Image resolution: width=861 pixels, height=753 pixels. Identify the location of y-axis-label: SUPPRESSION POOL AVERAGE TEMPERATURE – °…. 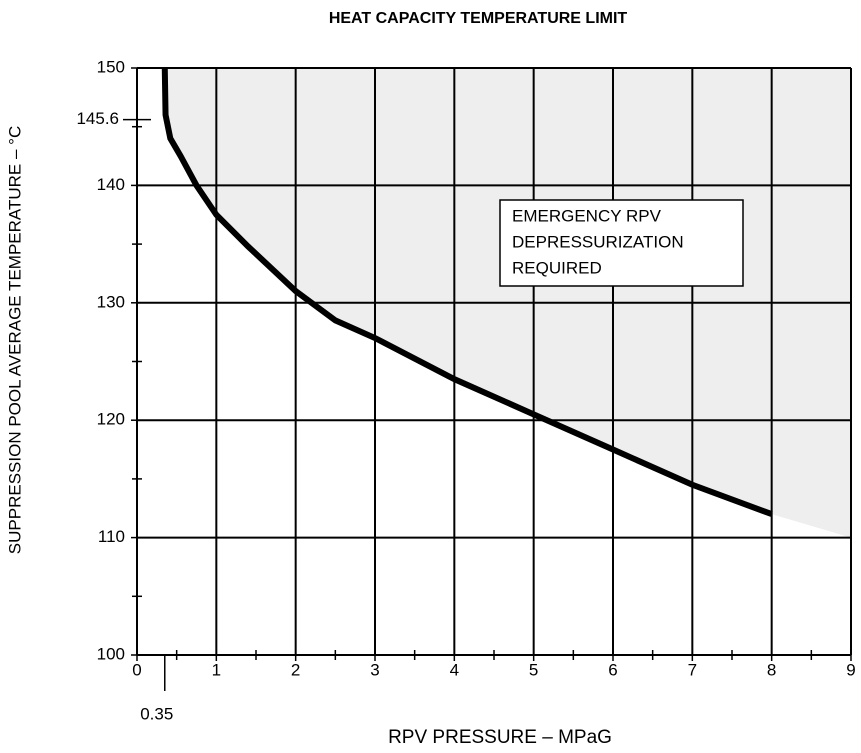
(14, 340).